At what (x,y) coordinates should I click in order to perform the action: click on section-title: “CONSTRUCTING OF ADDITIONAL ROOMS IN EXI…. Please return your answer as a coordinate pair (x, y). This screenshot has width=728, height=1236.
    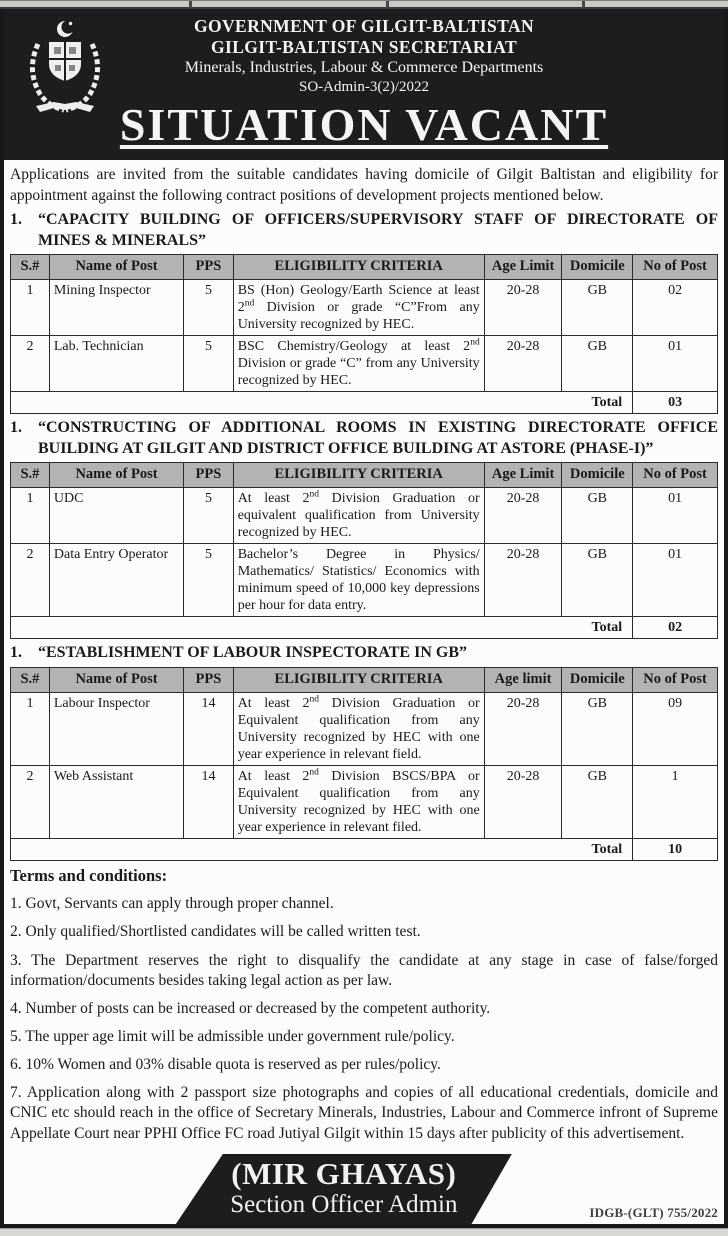
    Looking at the image, I should click on (378, 438).